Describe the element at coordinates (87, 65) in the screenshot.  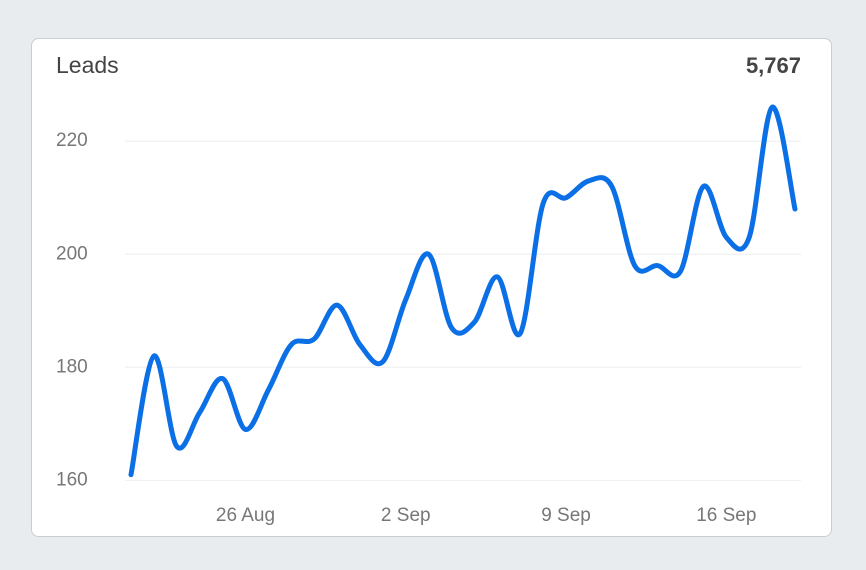
I see `chart-title: Leads` at that location.